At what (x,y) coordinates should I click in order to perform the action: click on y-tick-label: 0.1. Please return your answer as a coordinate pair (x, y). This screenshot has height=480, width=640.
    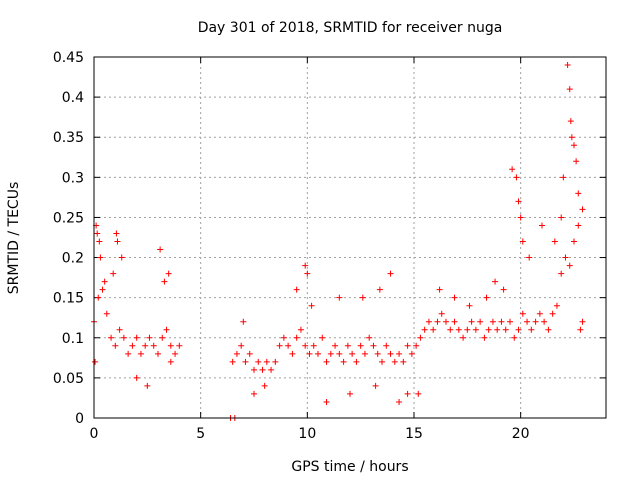
    Looking at the image, I should click on (73, 339).